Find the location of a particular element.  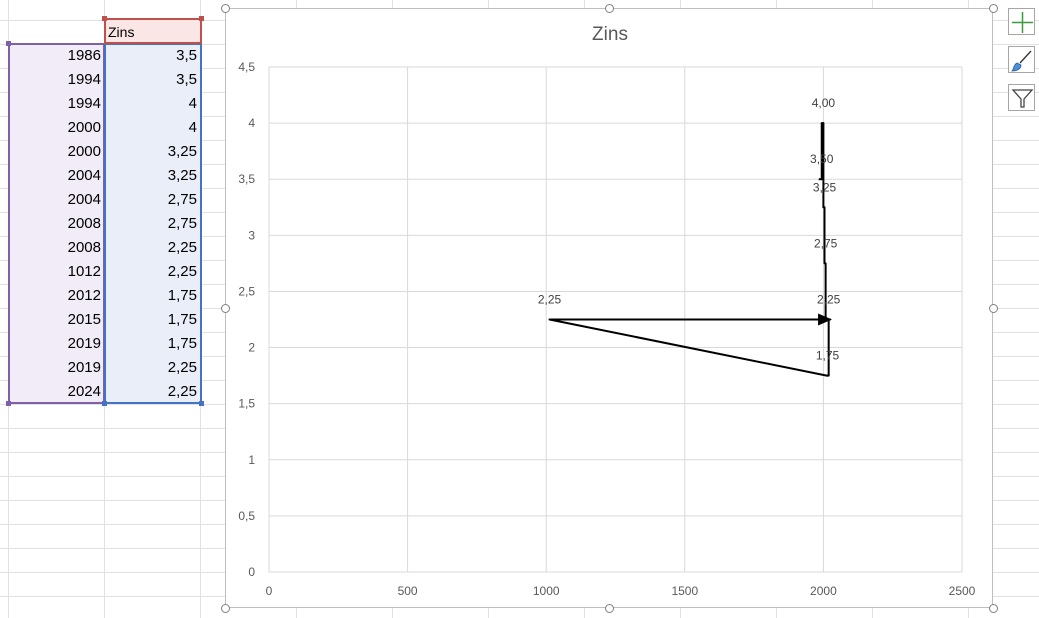

chart-styles-icon is located at coordinates (1021, 61).